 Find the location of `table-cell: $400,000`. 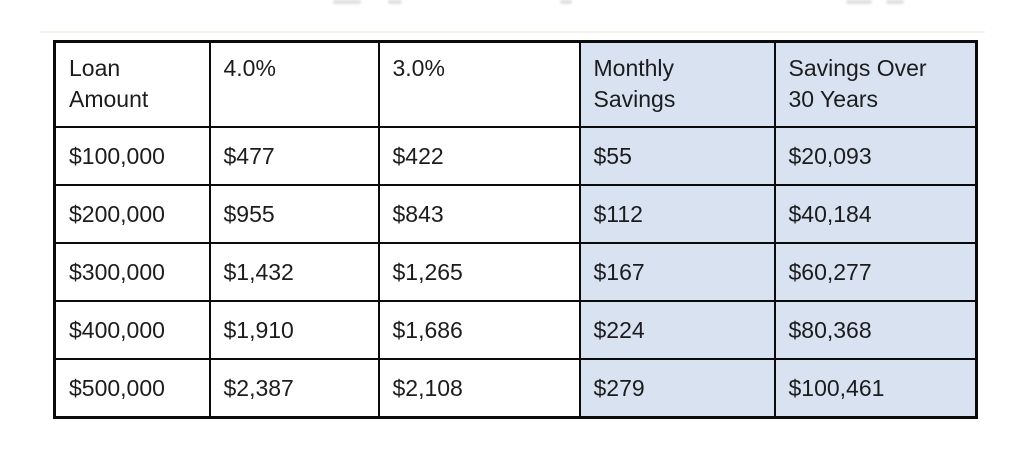

table-cell: $400,000 is located at coordinates (132, 330).